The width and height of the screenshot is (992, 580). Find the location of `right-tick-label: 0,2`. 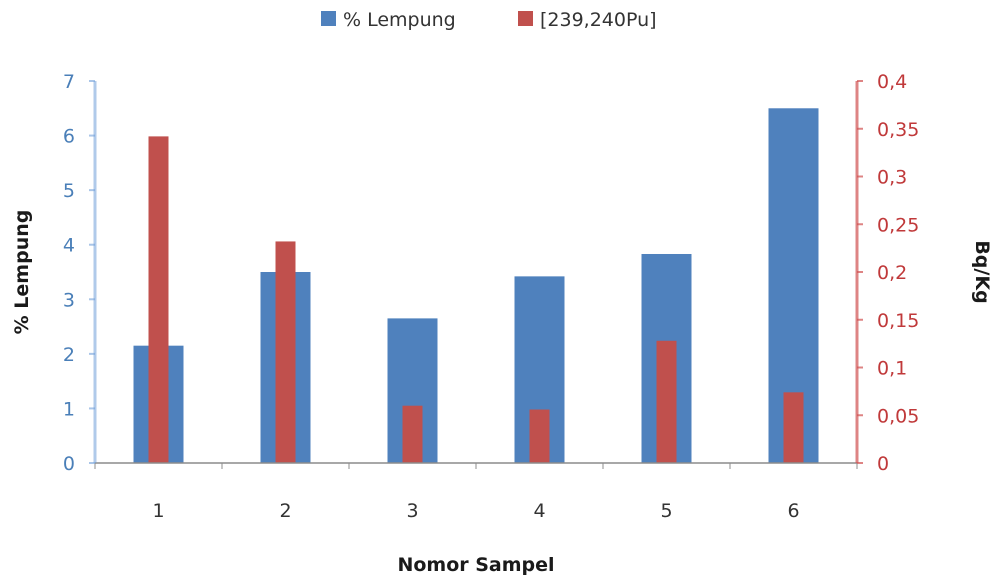

right-tick-label: 0,2 is located at coordinates (892, 273).